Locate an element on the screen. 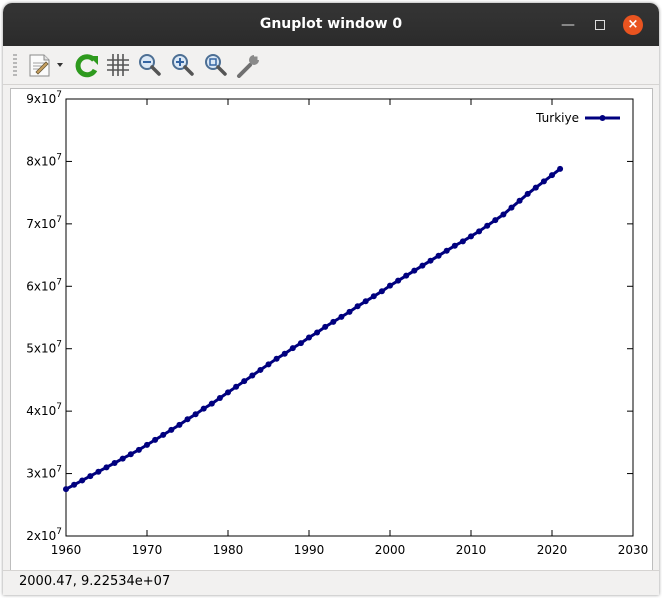  options-wrench-icon is located at coordinates (249, 65).